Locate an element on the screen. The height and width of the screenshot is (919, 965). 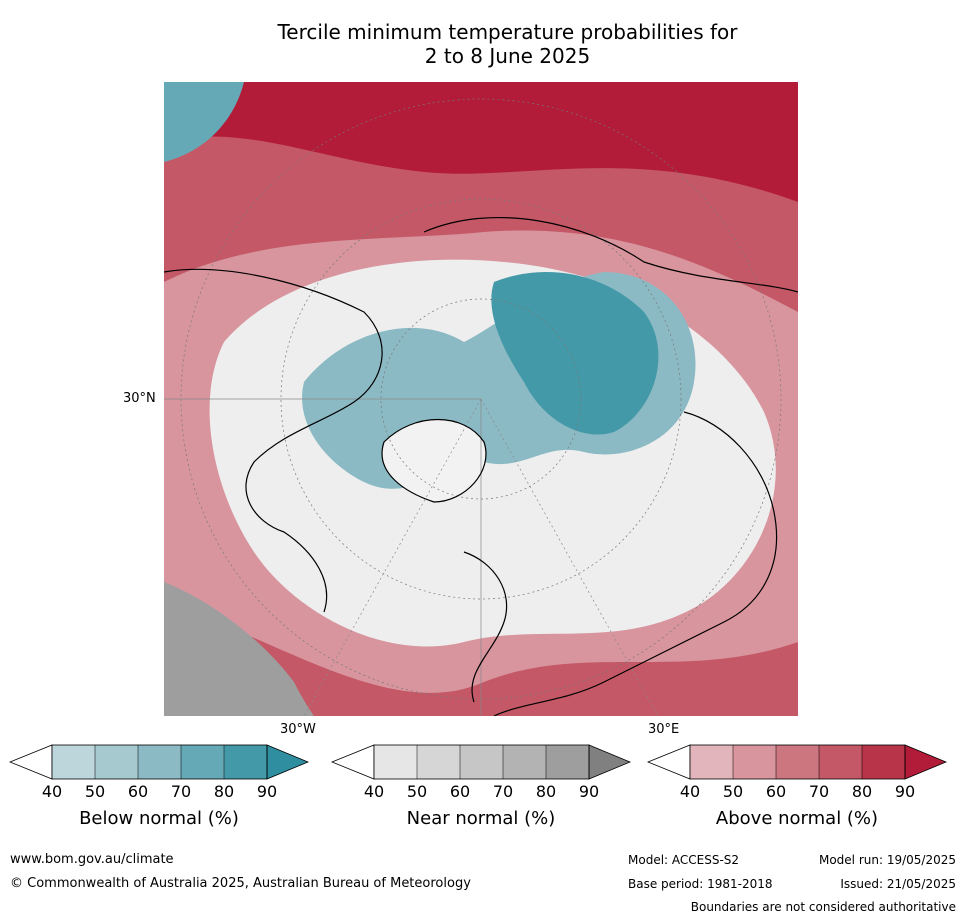
base-period-text: Base period: 1981-2018 is located at coordinates (700, 884).